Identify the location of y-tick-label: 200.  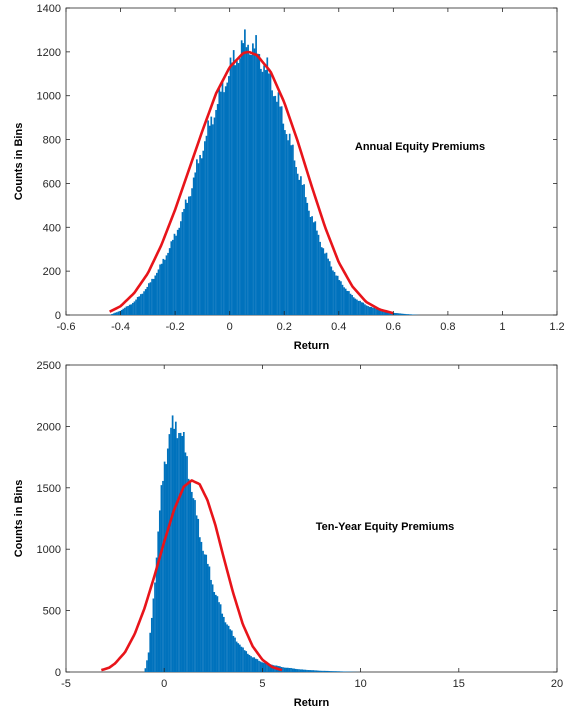
(52, 272).